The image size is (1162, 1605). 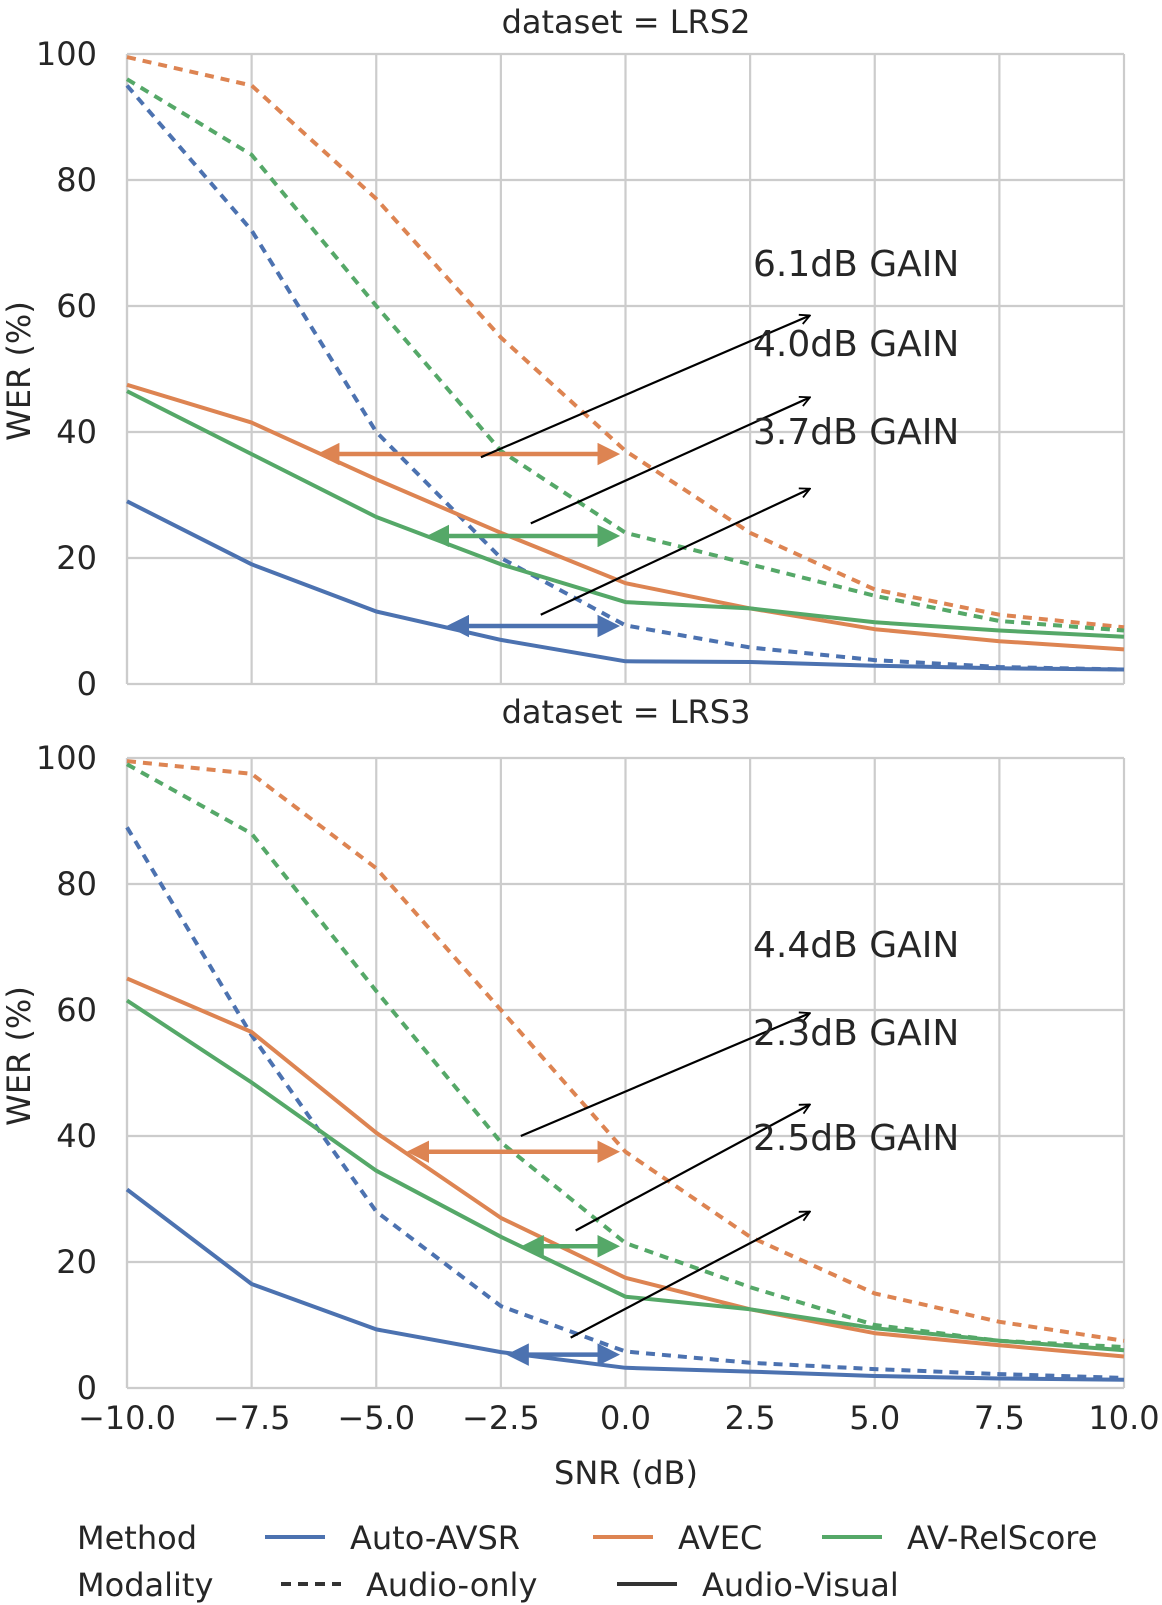 What do you see at coordinates (376, 1418) in the screenshot?
I see `x-tick-label: −5.0` at bounding box center [376, 1418].